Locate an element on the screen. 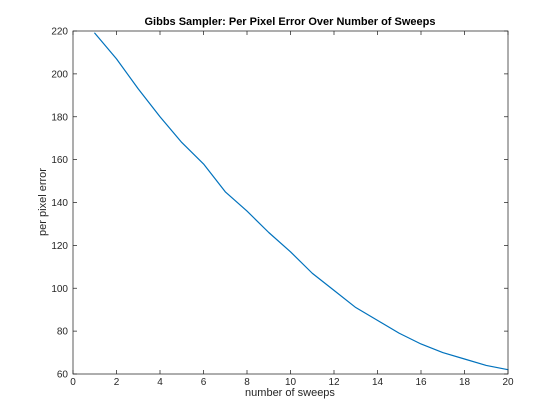 Image resolution: width=560 pixels, height=420 pixels. y-tick-label: 60 is located at coordinates (63, 375).